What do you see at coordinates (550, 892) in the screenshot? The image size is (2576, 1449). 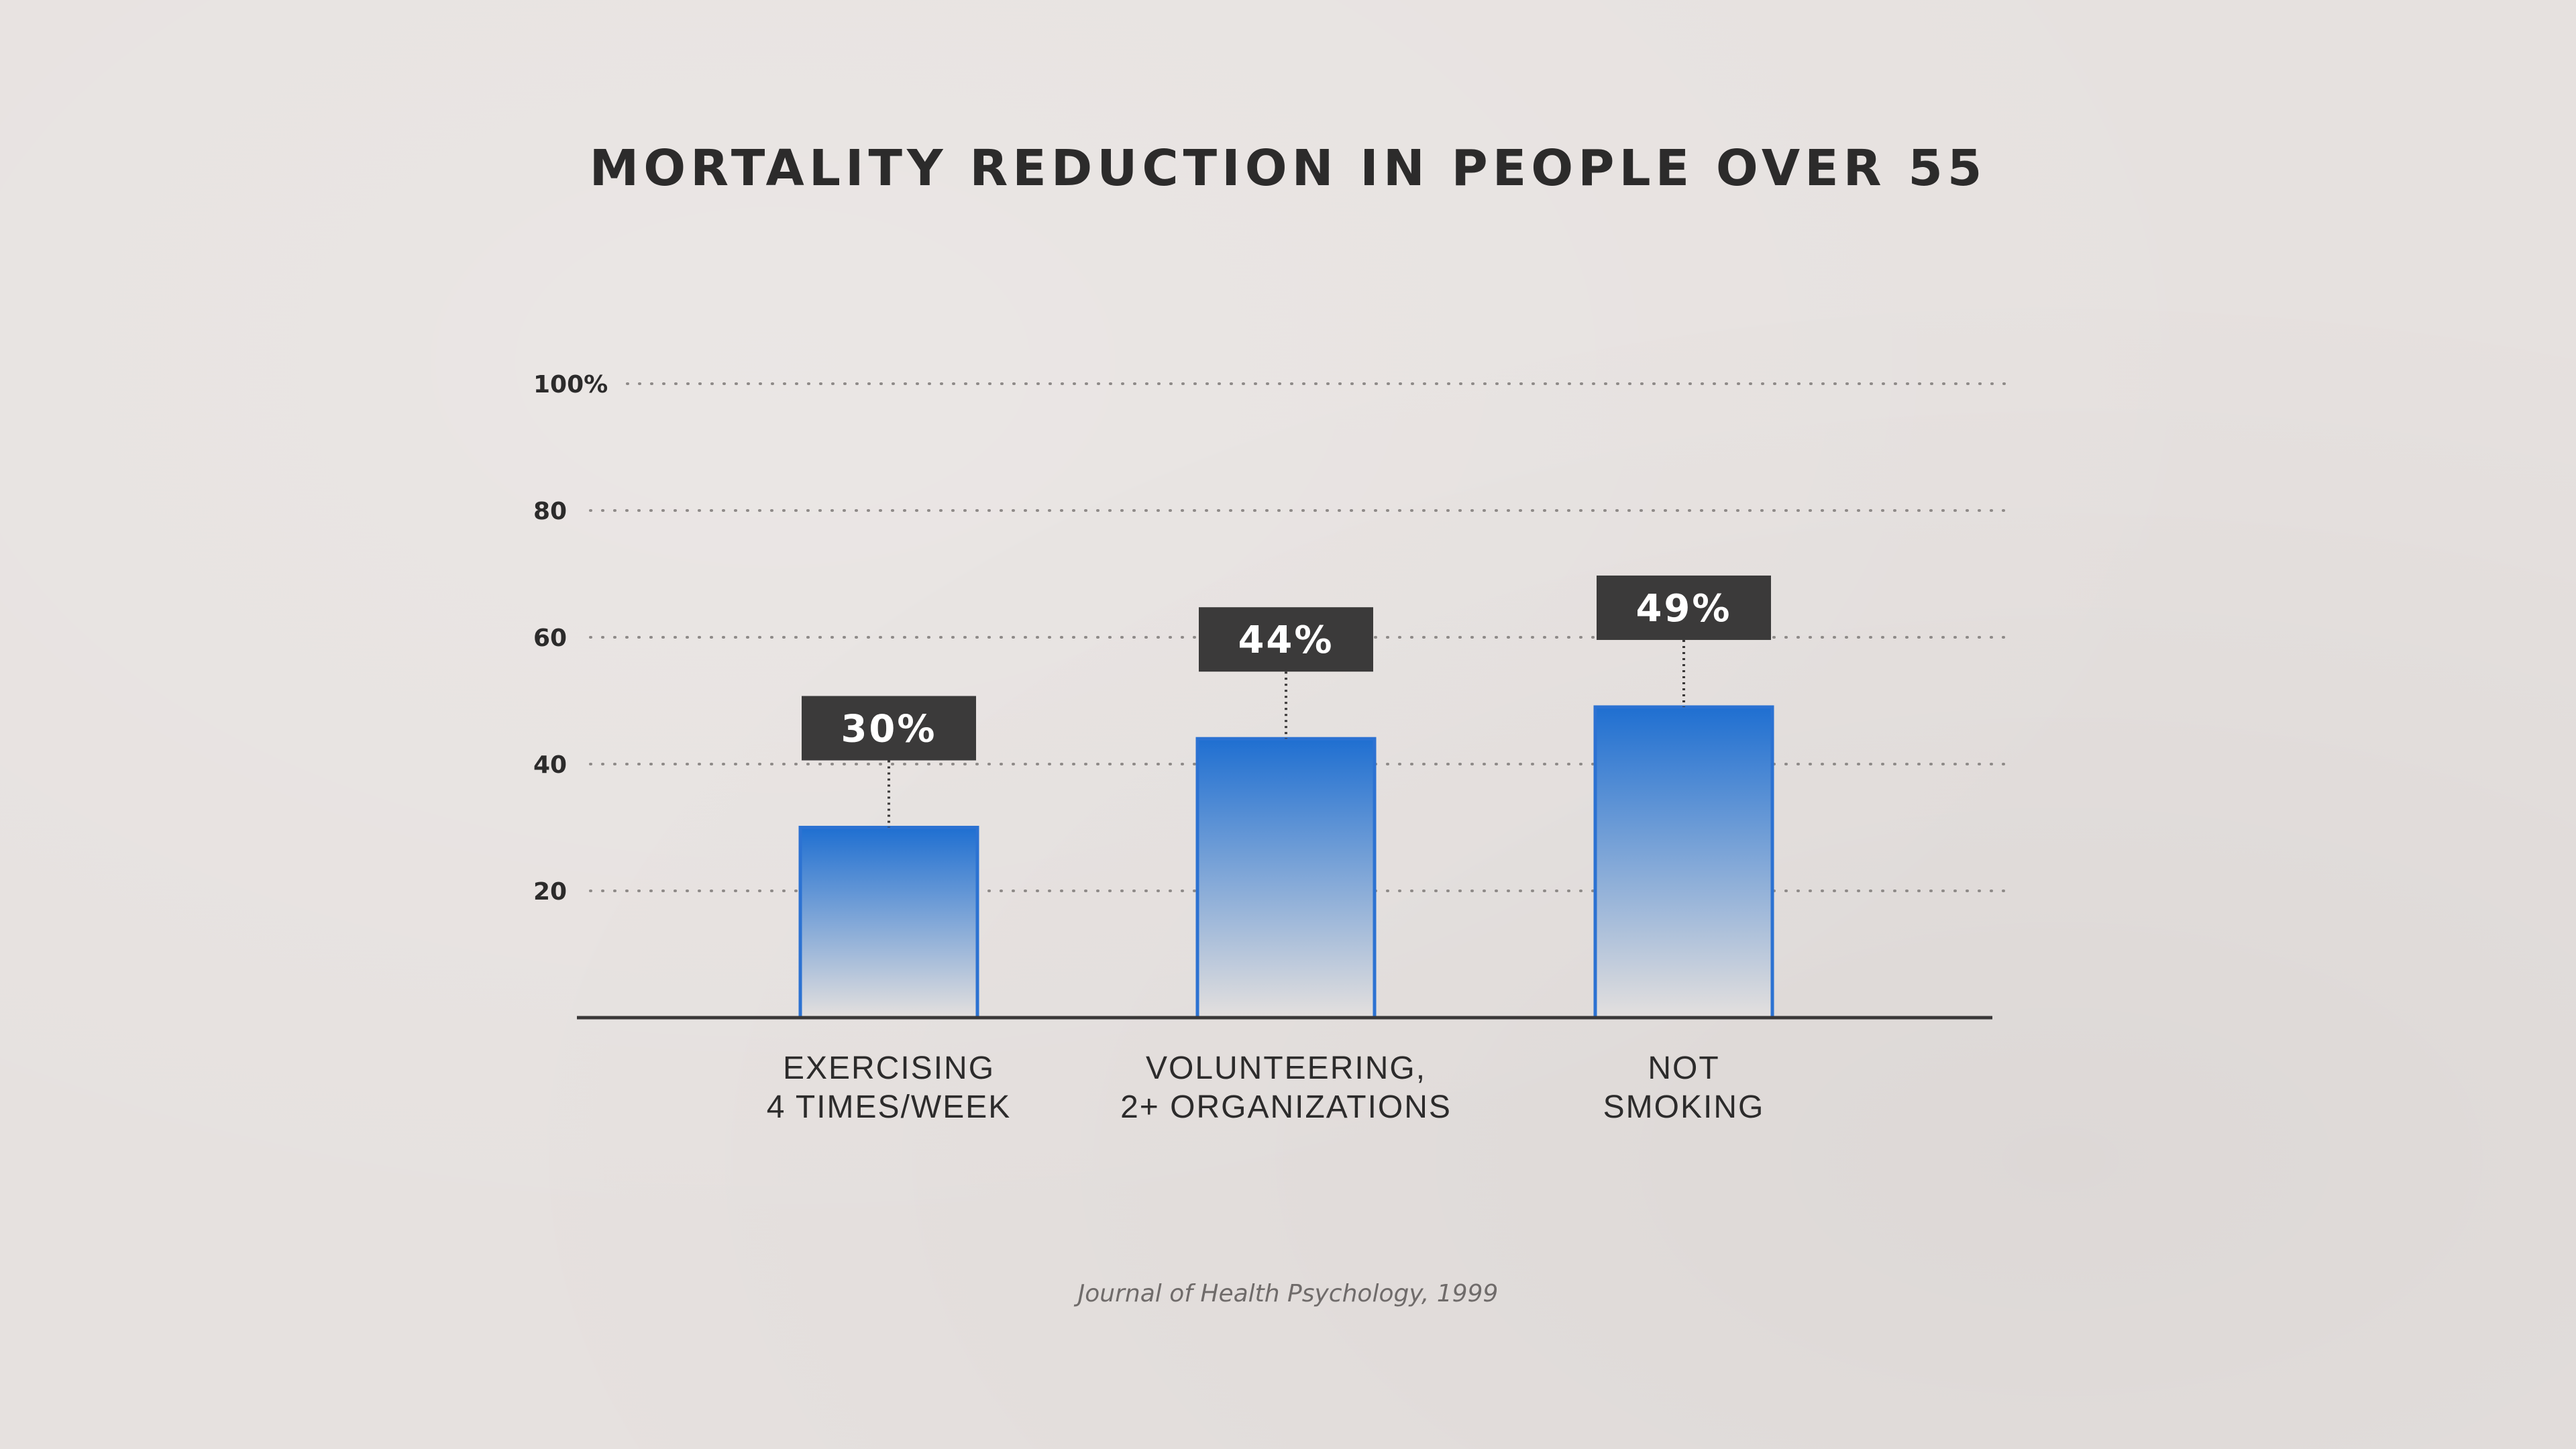 I see `y-tick-label: 20` at bounding box center [550, 892].